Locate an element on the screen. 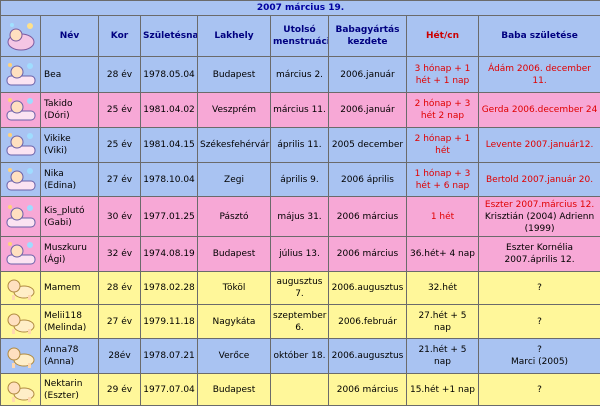 Image resolution: width=600 pixels, height=406 pixels. cell-utolso-text: május 31. is located at coordinates (299, 217).